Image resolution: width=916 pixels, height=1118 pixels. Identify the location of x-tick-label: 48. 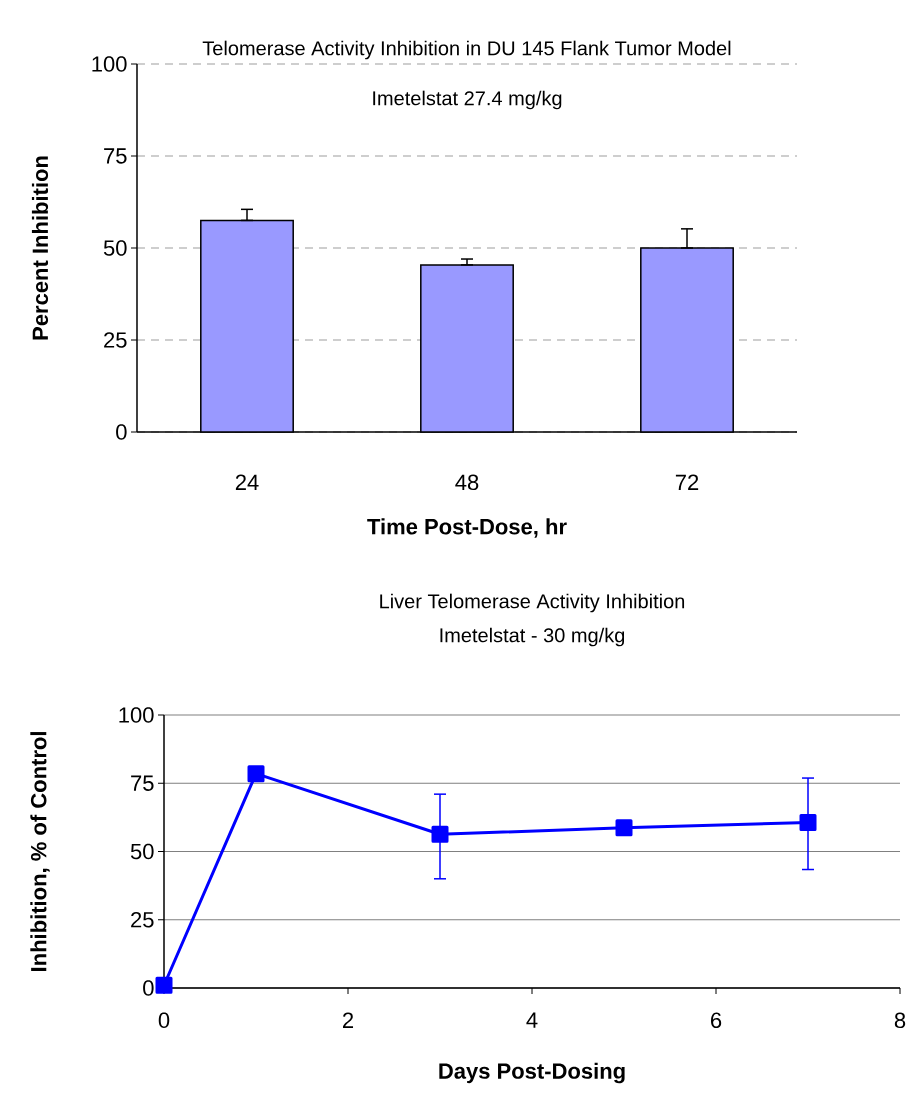
(467, 482).